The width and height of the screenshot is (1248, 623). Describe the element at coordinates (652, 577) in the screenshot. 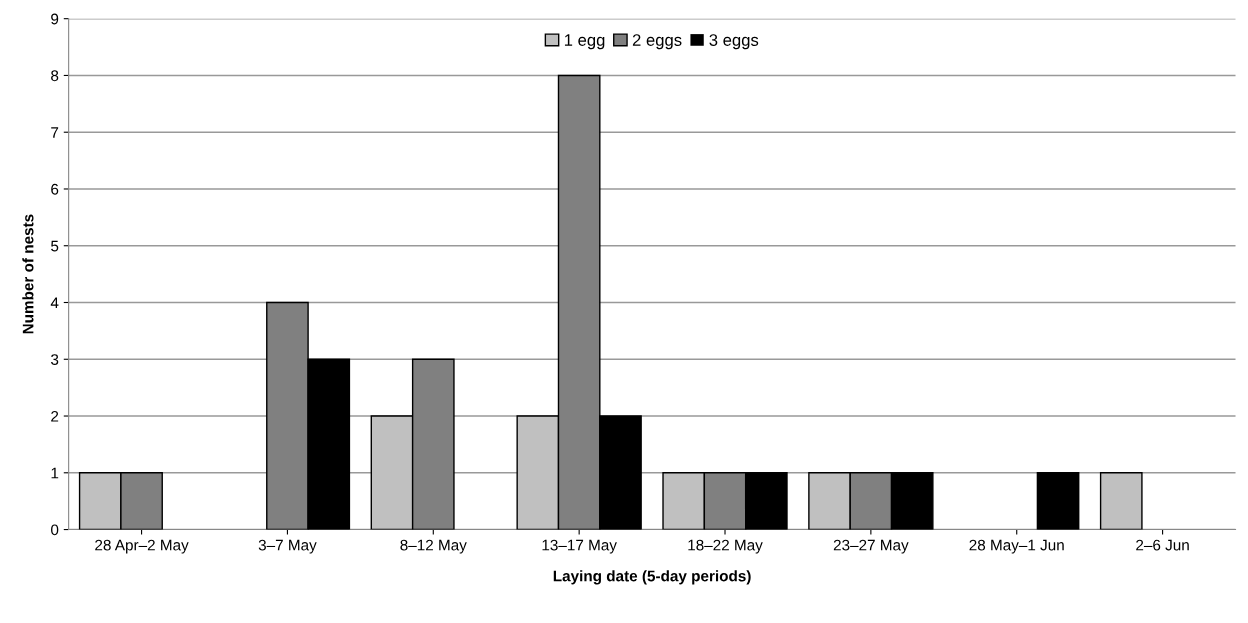

I see `x-axis-title: Laying date (5-day periods)` at that location.